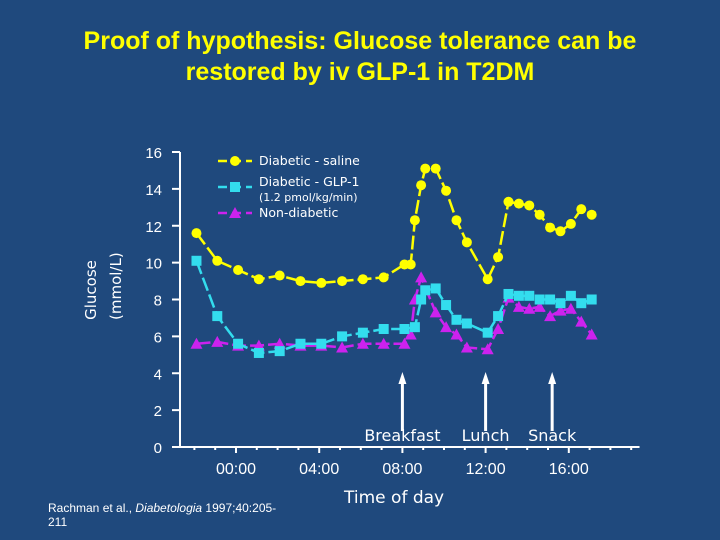  What do you see at coordinates (360, 72) in the screenshot?
I see `slide-title-line-2: restored by iv GLP-1 in T2DM` at bounding box center [360, 72].